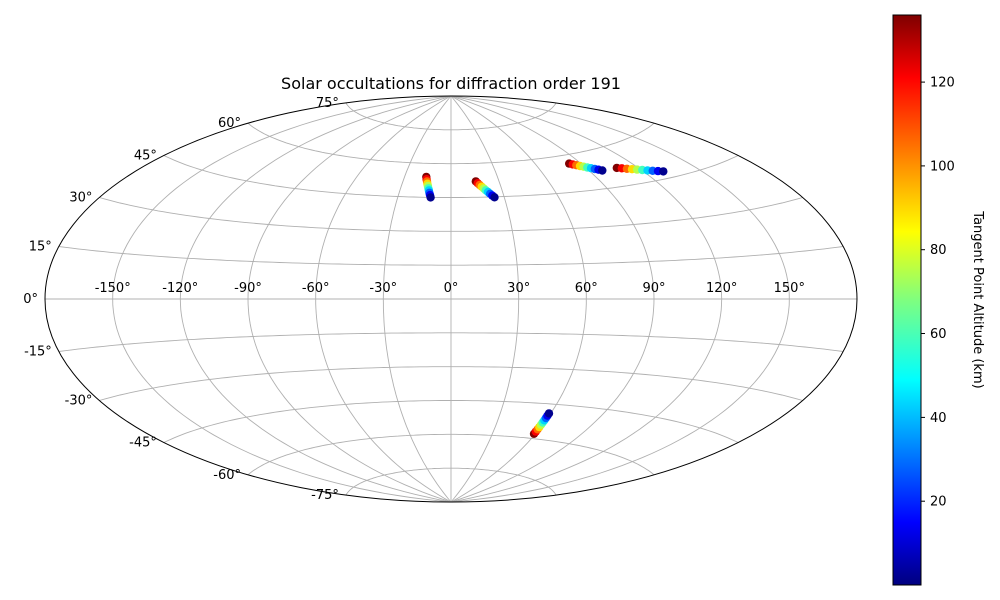 The image size is (1000, 600). Describe the element at coordinates (942, 166) in the screenshot. I see `colorbar-tick-label: 100` at that location.